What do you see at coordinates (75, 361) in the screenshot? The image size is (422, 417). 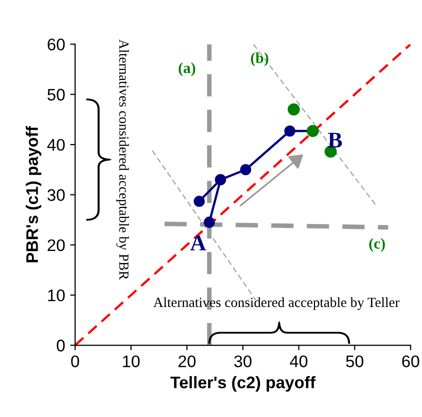 I see `x-tick-label: 0` at bounding box center [75, 361].